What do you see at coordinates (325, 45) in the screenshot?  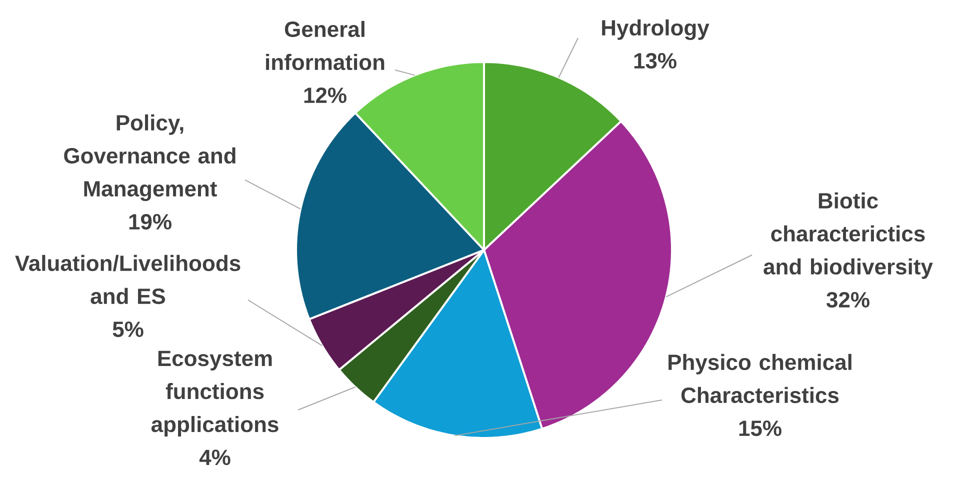 I see `slice-label: General information` at bounding box center [325, 45].